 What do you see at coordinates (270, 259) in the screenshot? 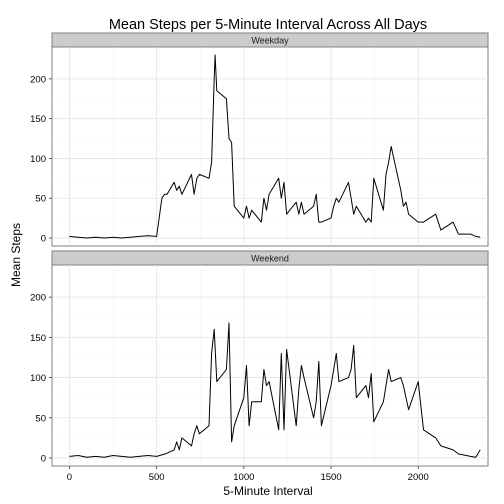
I see `facet-strip-label: Weekend` at bounding box center [270, 259].